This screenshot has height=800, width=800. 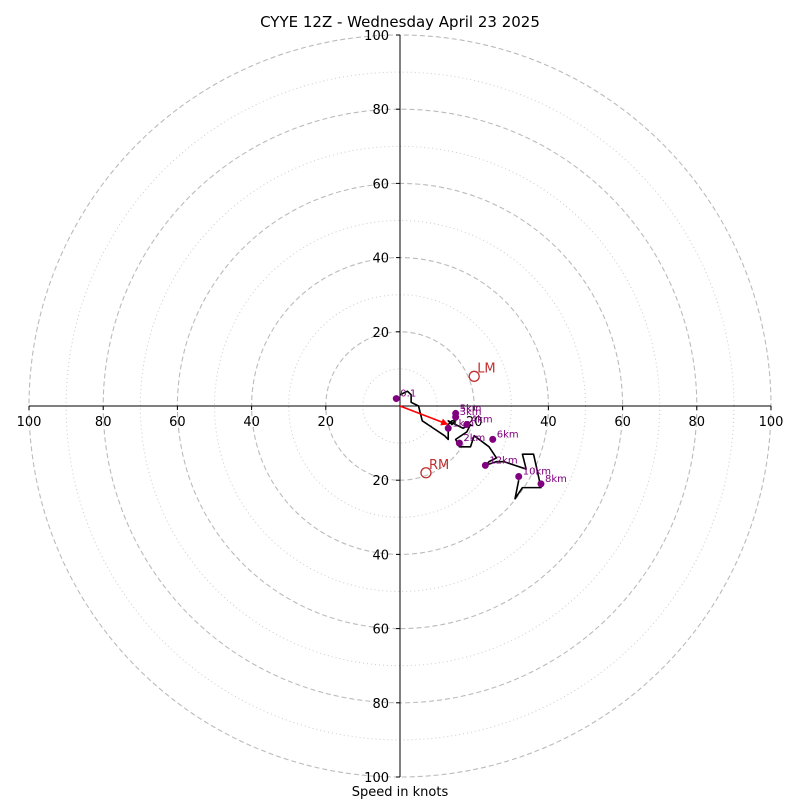 What do you see at coordinates (482, 420) in the screenshot?
I see `height-marker-label: 4km` at bounding box center [482, 420].